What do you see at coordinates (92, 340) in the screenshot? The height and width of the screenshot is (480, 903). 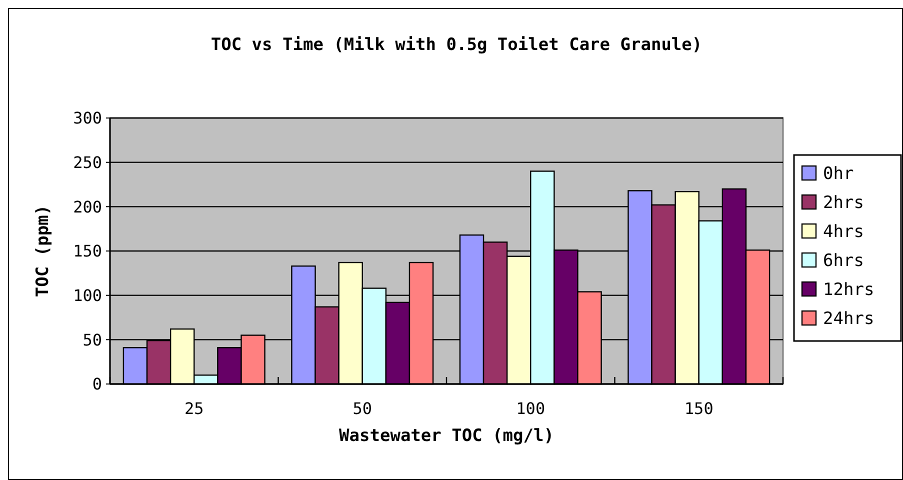 I see `y-tick-label: 50` at bounding box center [92, 340].